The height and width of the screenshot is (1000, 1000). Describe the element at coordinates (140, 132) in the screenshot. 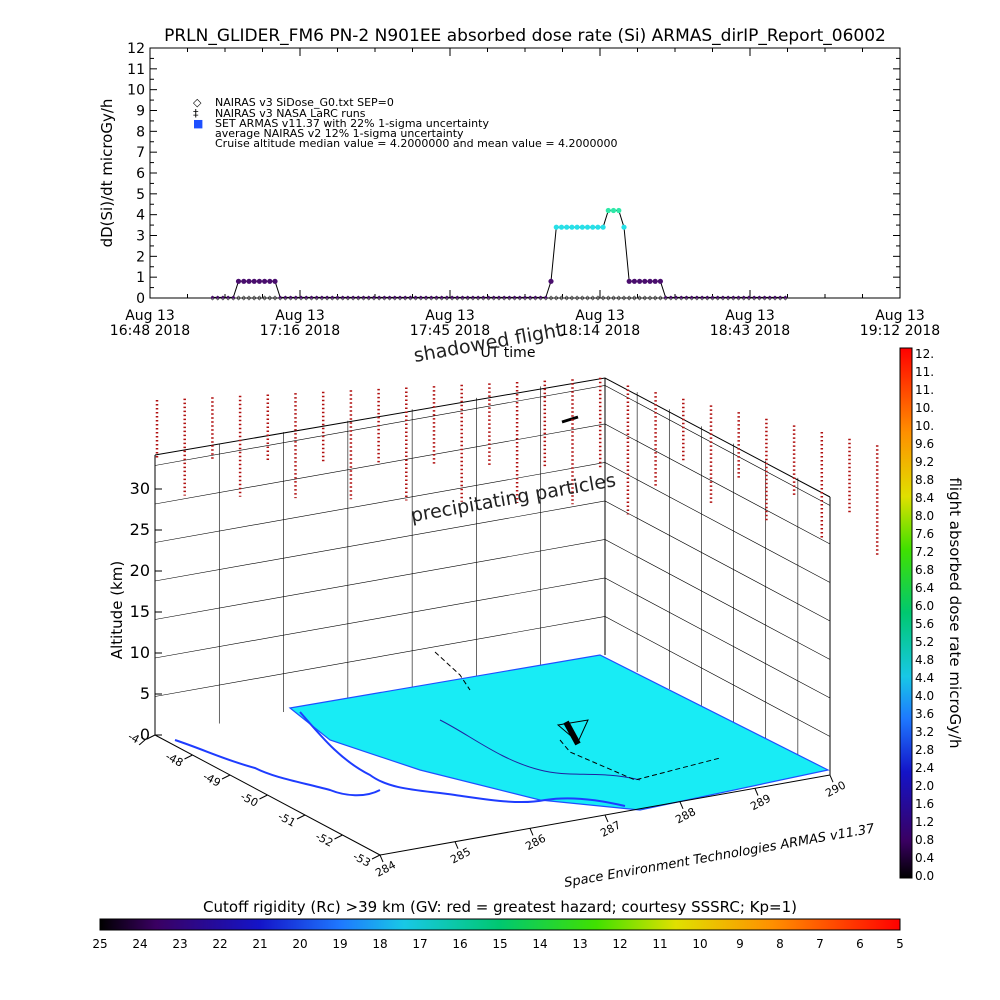

I see `y-tick-label: 8` at that location.